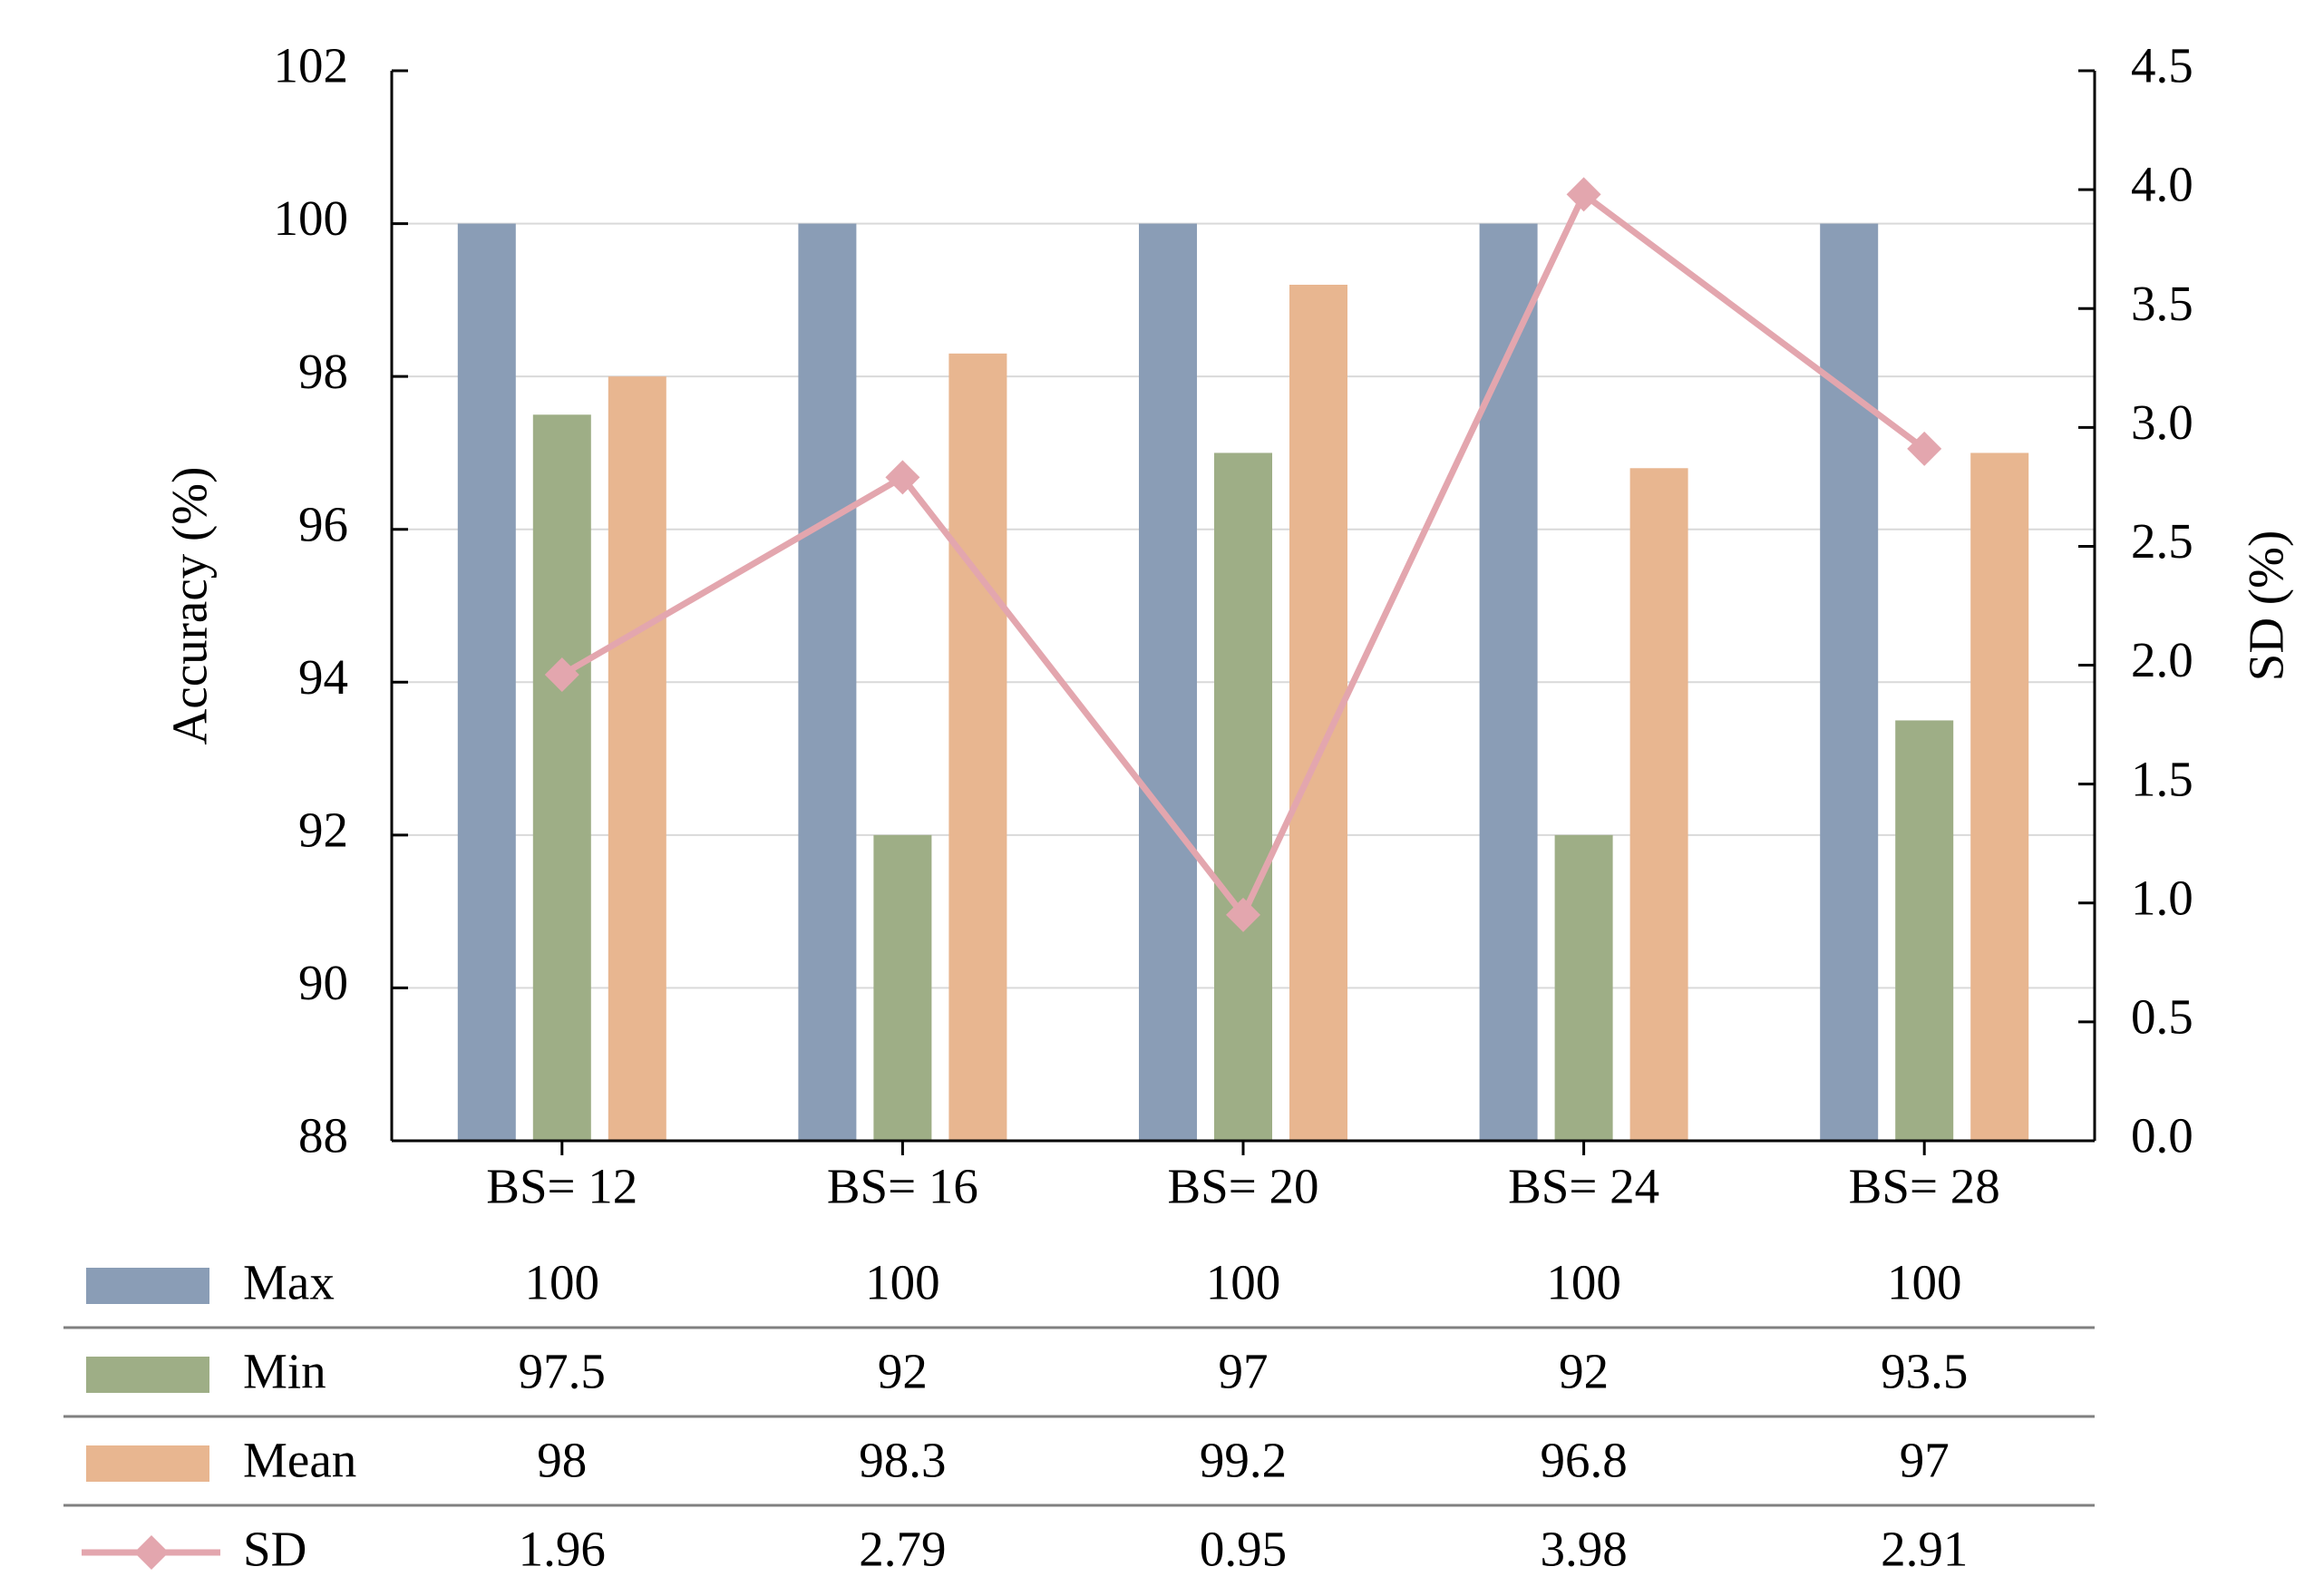  I want to click on table-cell: 2.79, so click(902, 1549).